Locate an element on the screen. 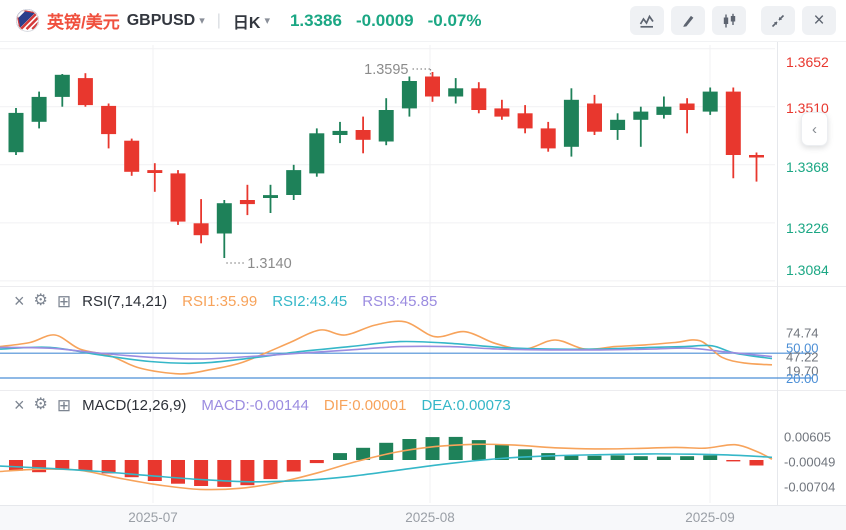 The image size is (846, 530). rsi-line-rsi1 is located at coordinates (386, 347).